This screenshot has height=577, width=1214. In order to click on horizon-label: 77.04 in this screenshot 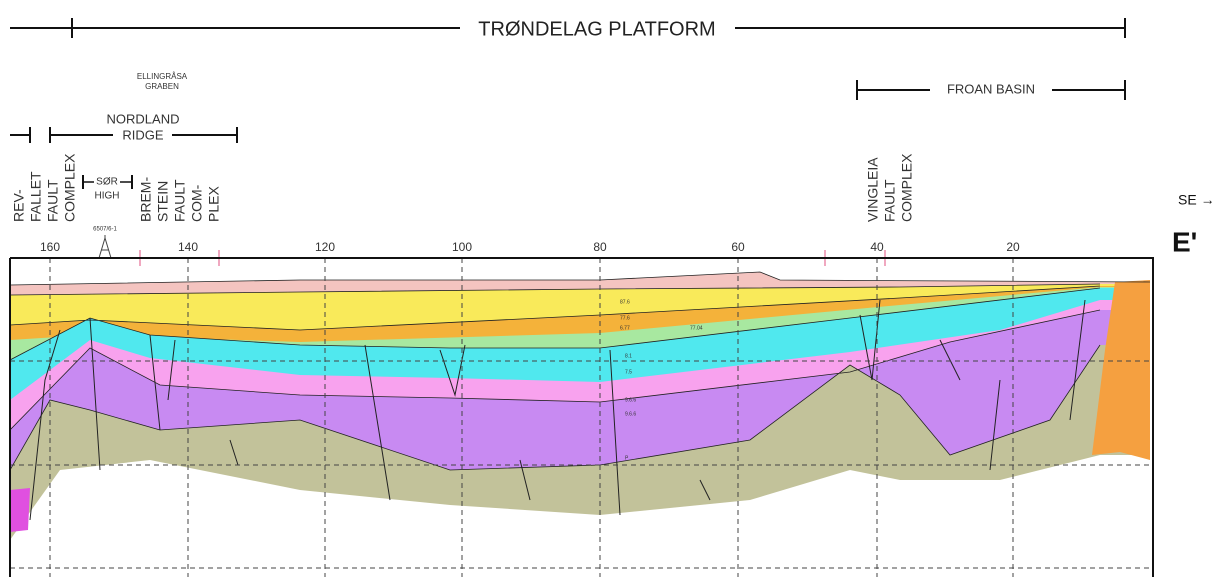, I will do `click(696, 328)`.